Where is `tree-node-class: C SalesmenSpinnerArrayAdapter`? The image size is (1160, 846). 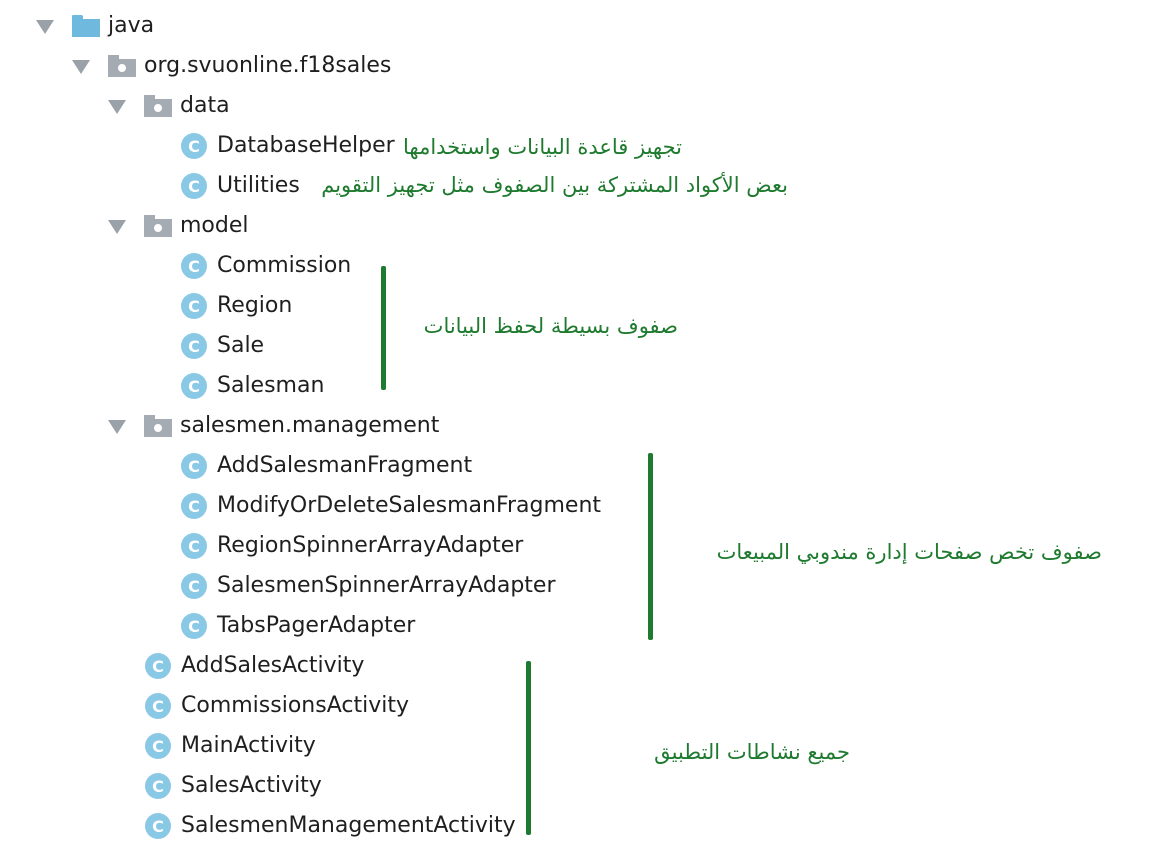
tree-node-class: C SalesmenSpinnerArrayAdapter is located at coordinates (368, 586).